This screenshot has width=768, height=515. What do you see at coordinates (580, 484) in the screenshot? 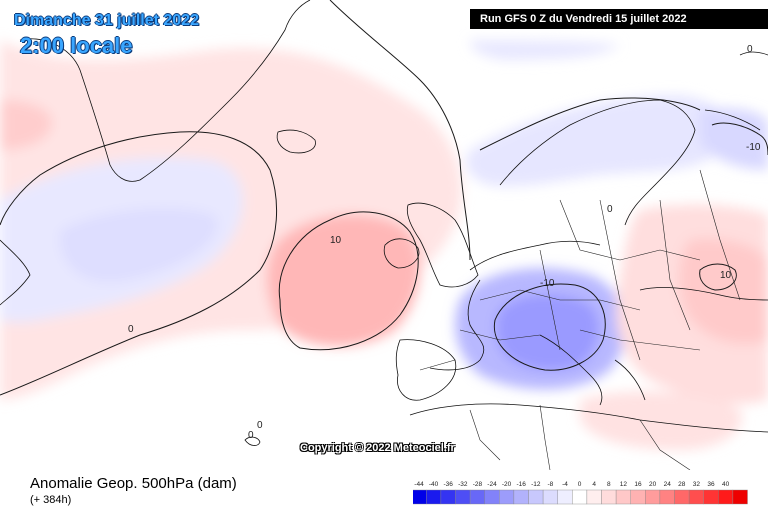
I see `legend-tick-label: 0` at bounding box center [580, 484].